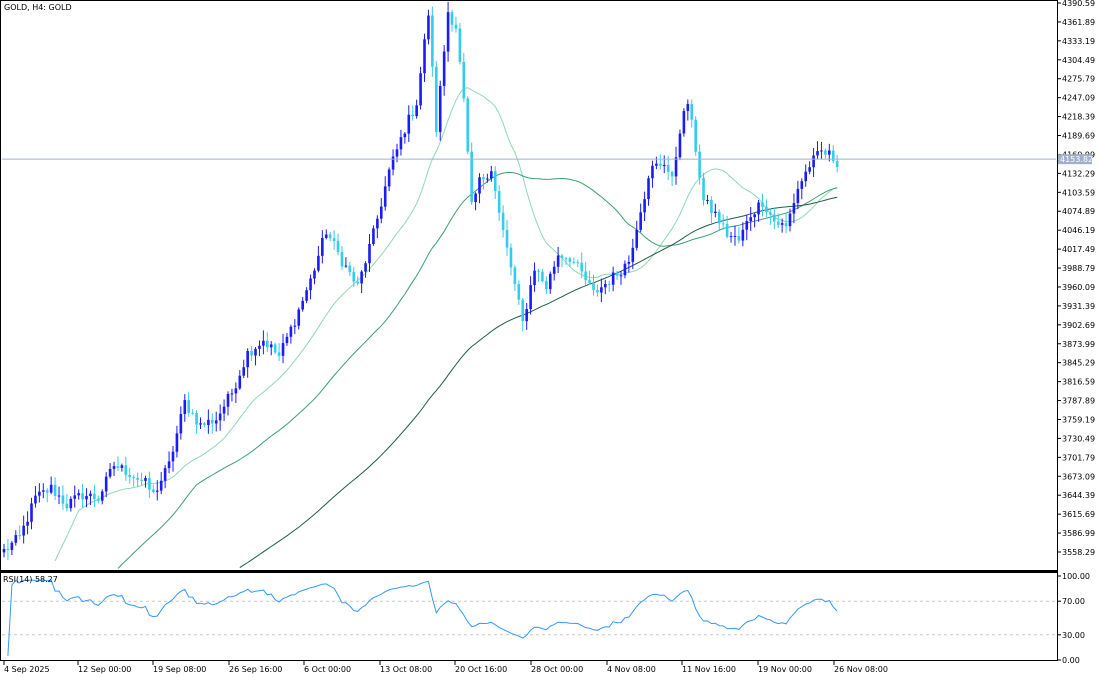 The image size is (1100, 677). I want to click on time-tick-label: 19 Nov 00:00, so click(785, 669).